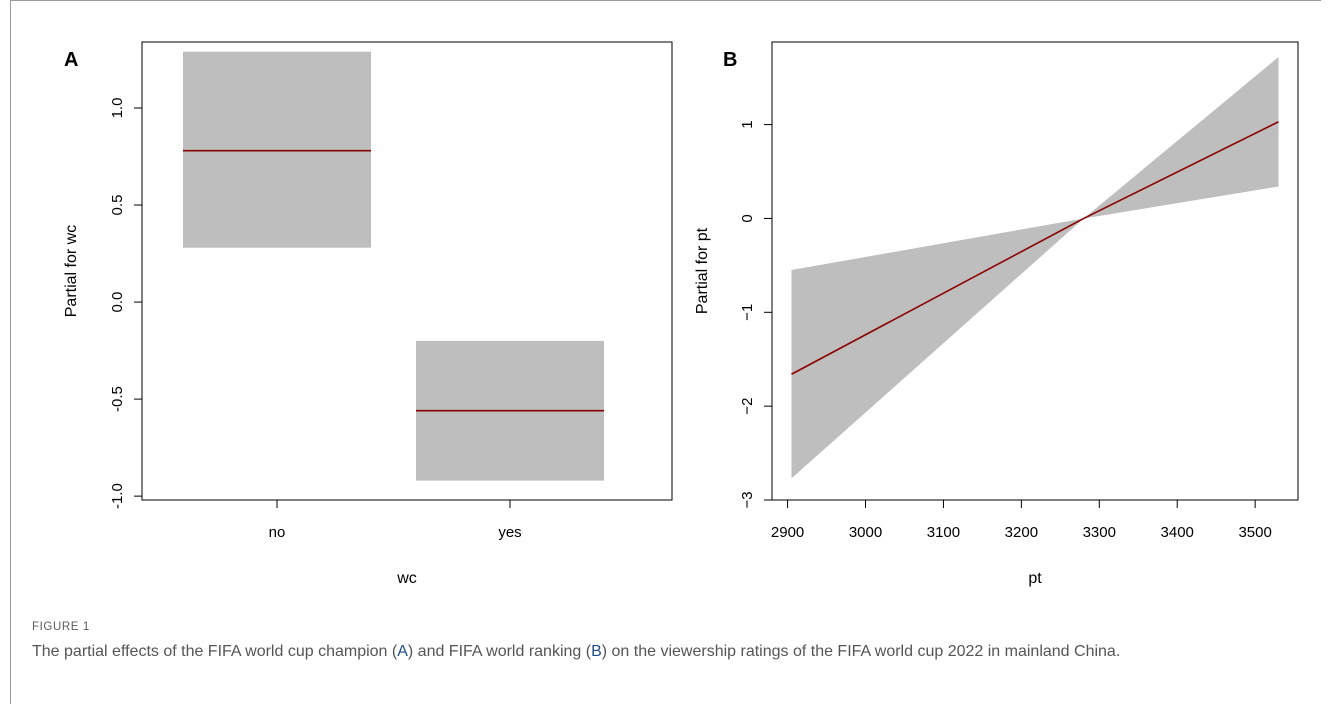 The image size is (1331, 705). I want to click on panel-b-fit-line, so click(1035, 248).